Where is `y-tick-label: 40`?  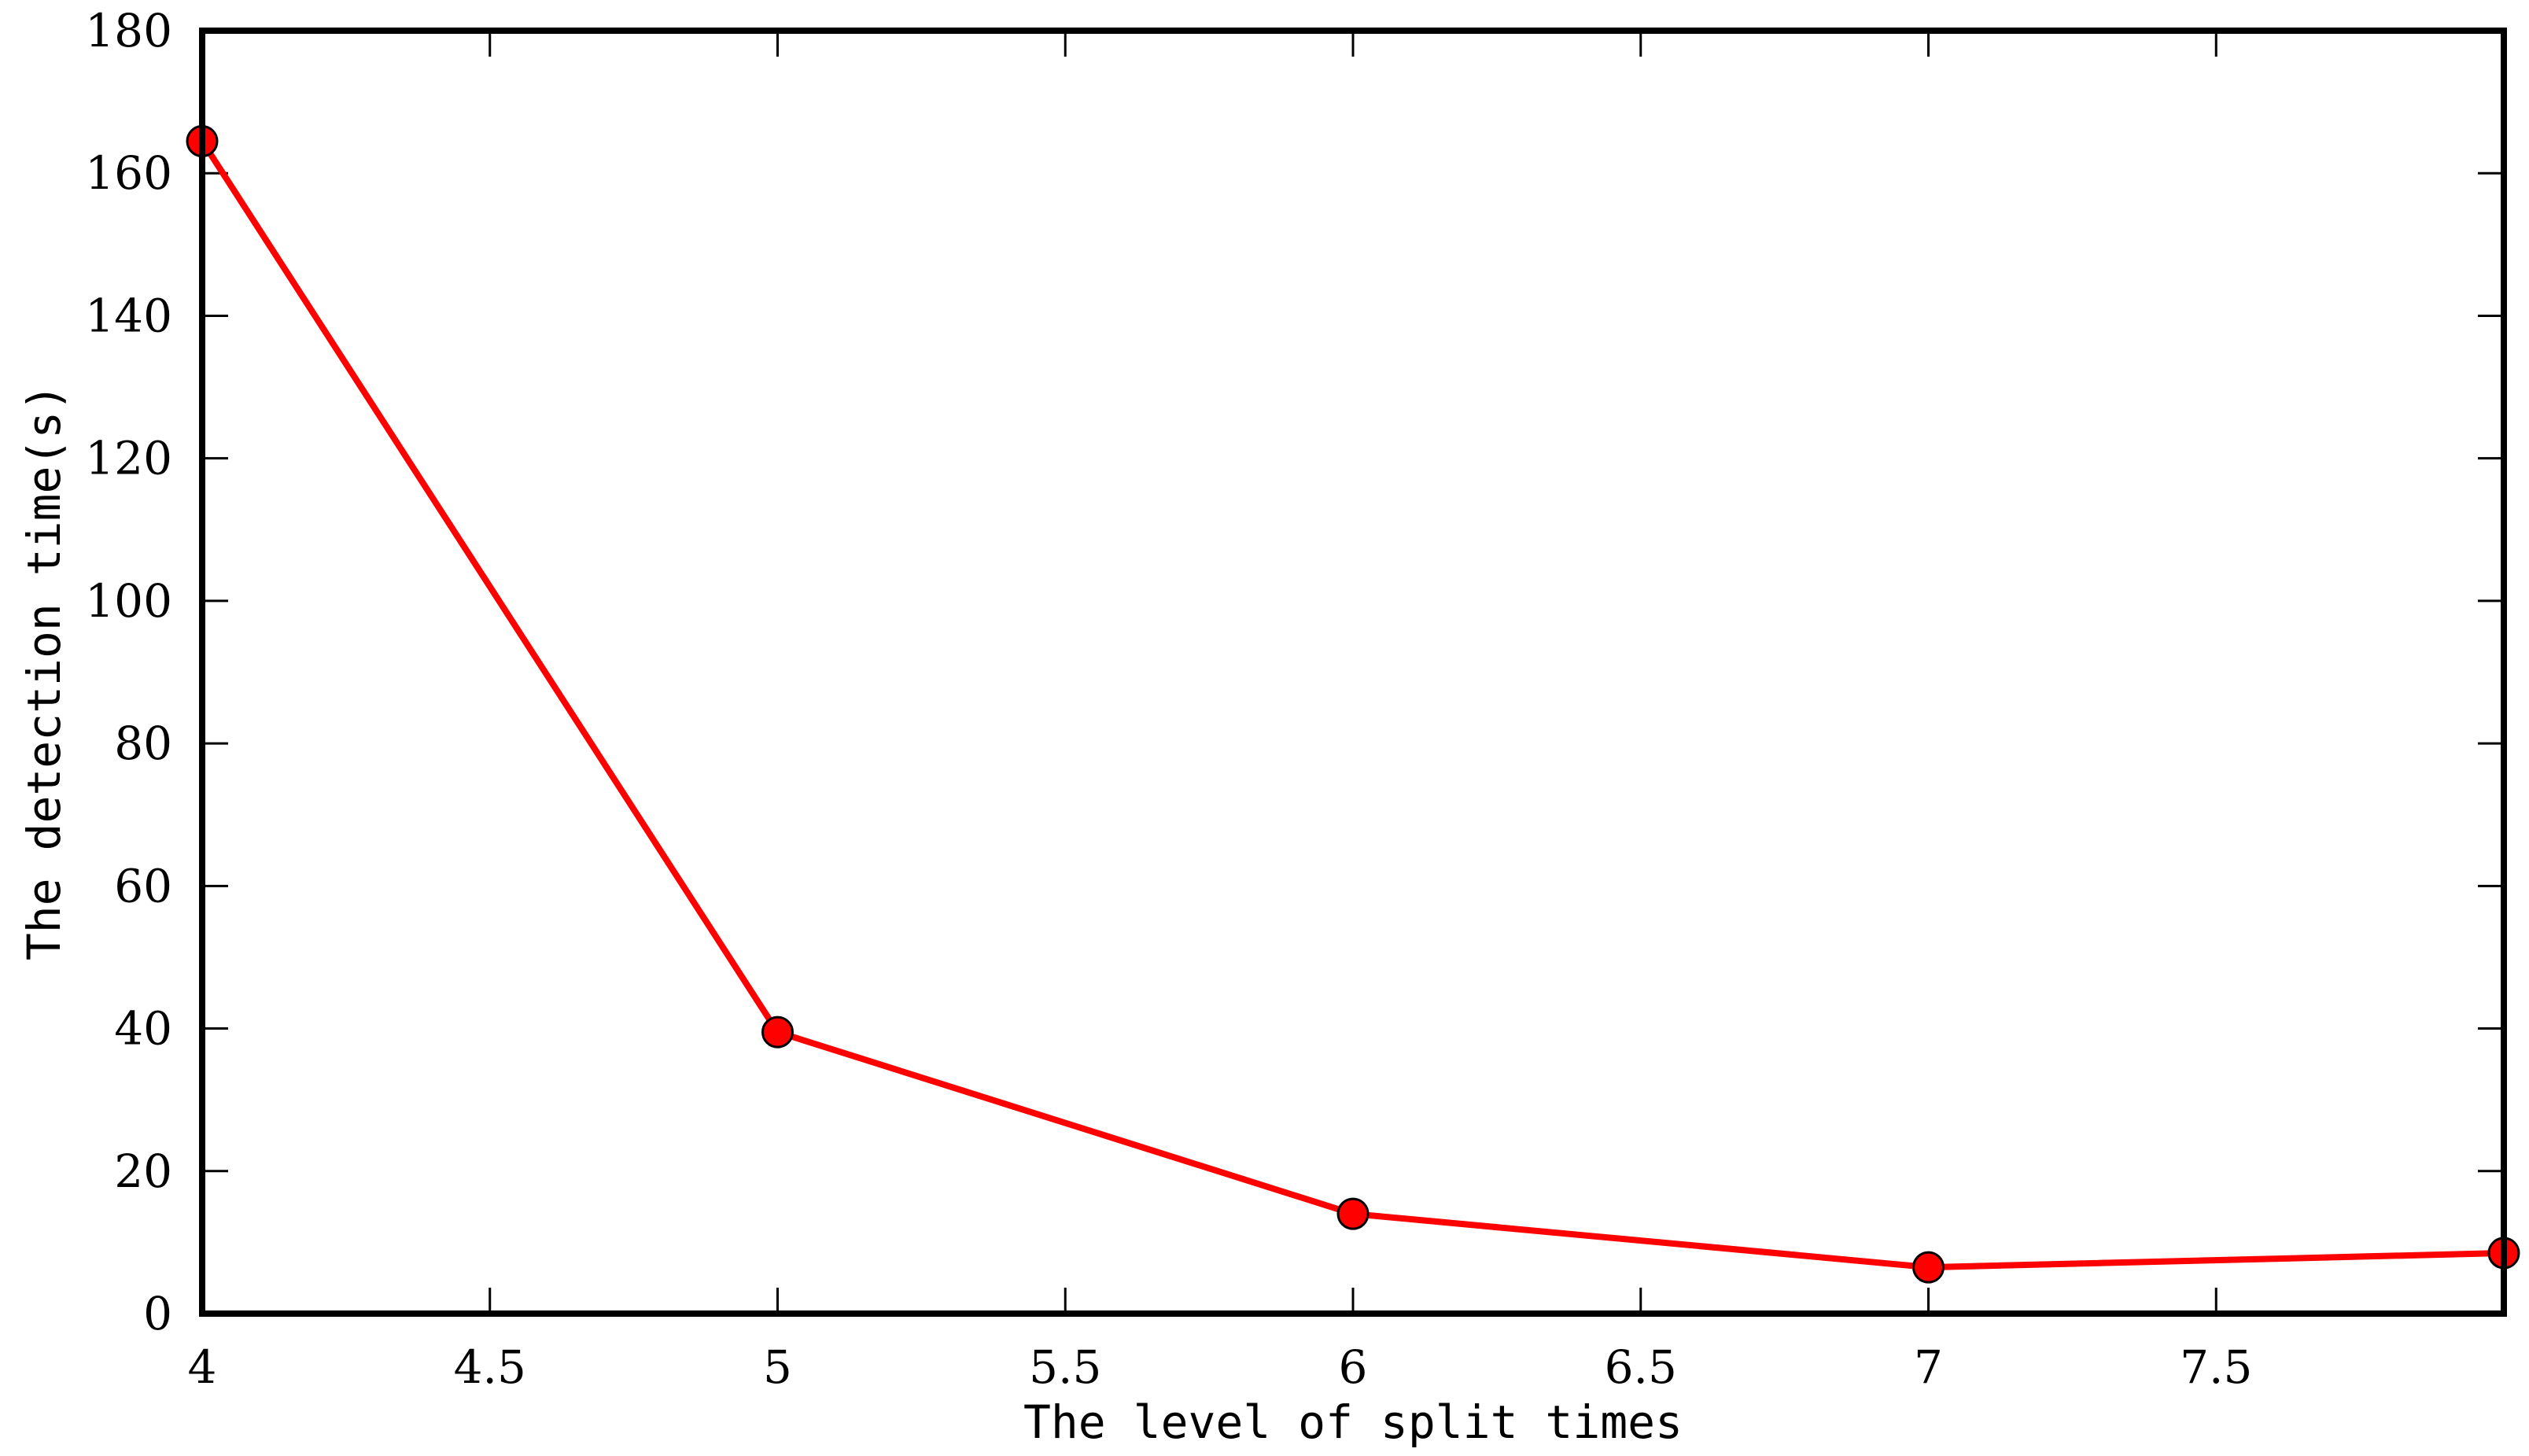
y-tick-label: 40 is located at coordinates (143, 1029).